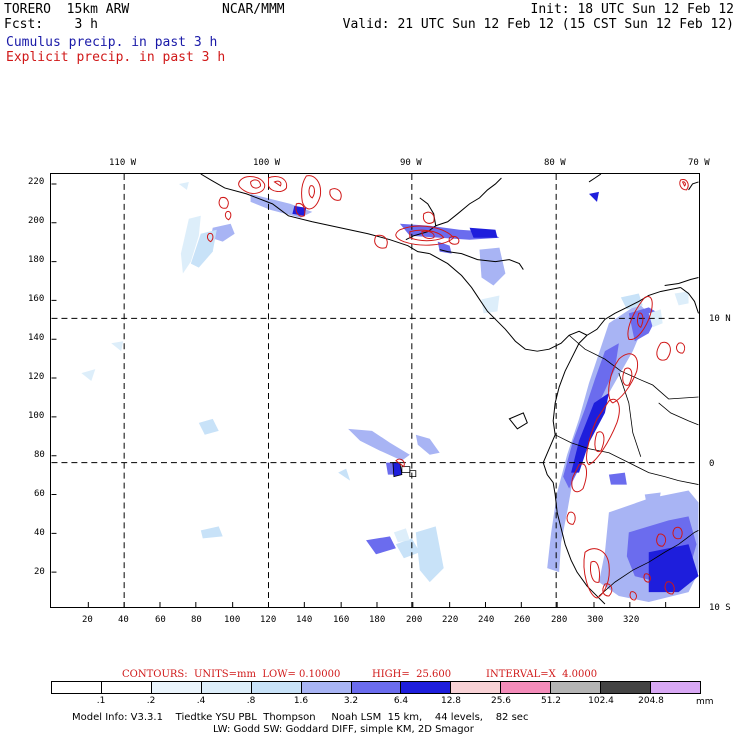 The image size is (740, 740). I want to click on legend-label: 25.6, so click(501, 701).